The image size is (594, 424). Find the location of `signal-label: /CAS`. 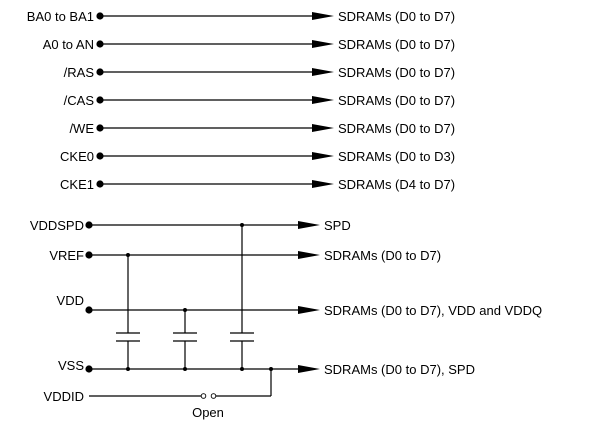

signal-label: /CAS is located at coordinates (79, 100).